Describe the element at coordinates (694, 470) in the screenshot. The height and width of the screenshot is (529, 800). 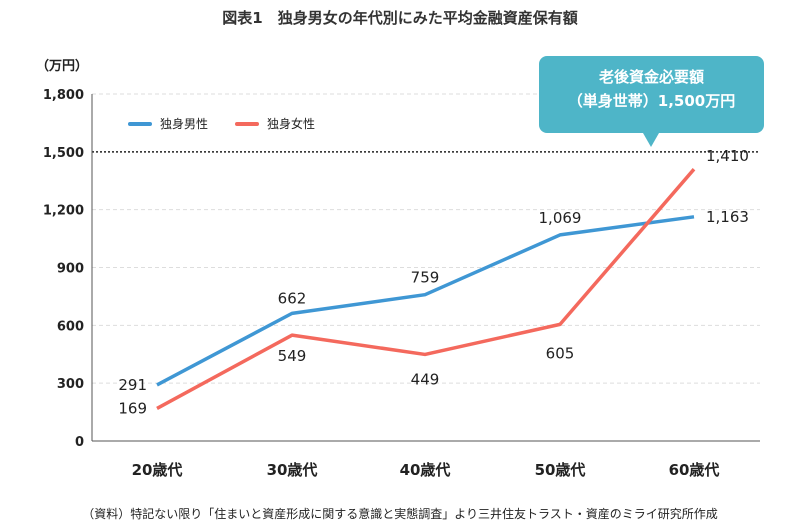
I see `x-tick-label: 60歳代` at that location.